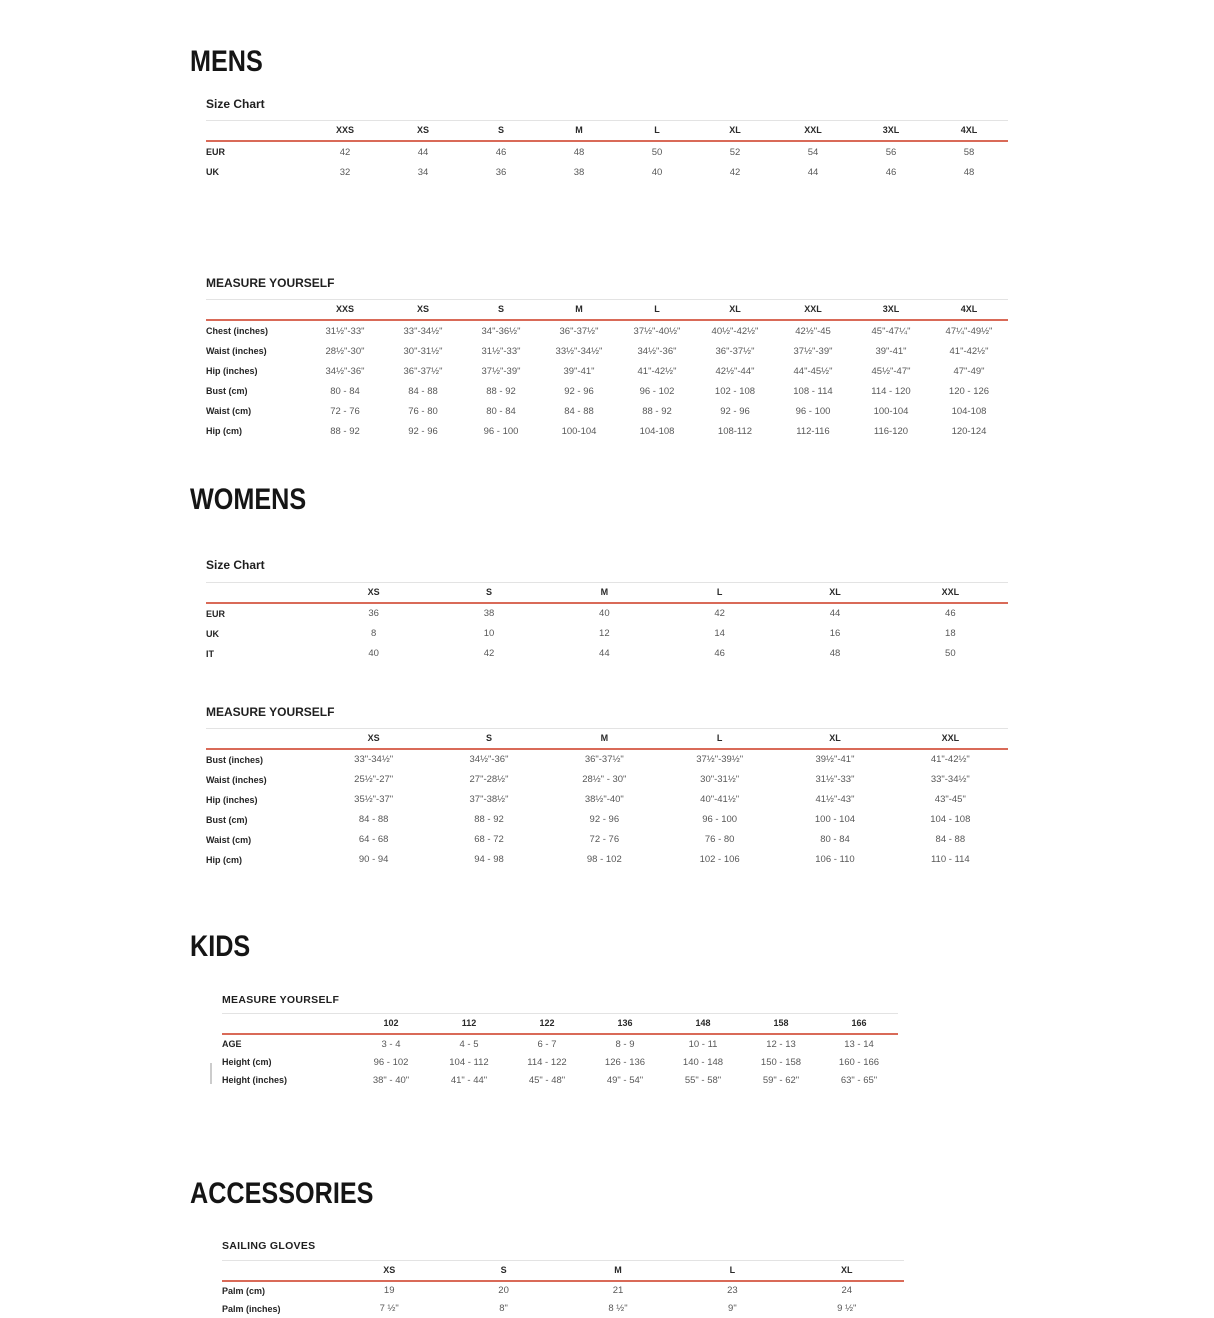 Image resolution: width=1214 pixels, height=1318 pixels. Describe the element at coordinates (563, 1270) in the screenshot. I see `header-row: XS S M L XL` at that location.